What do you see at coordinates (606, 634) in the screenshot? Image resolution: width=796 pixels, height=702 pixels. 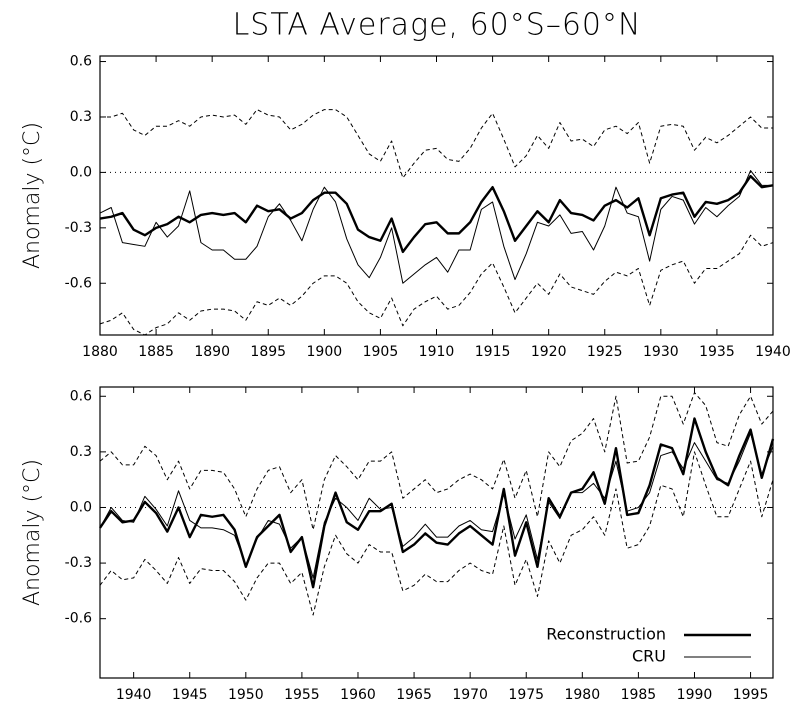 I see `legend-label: Reconstruction` at bounding box center [606, 634].